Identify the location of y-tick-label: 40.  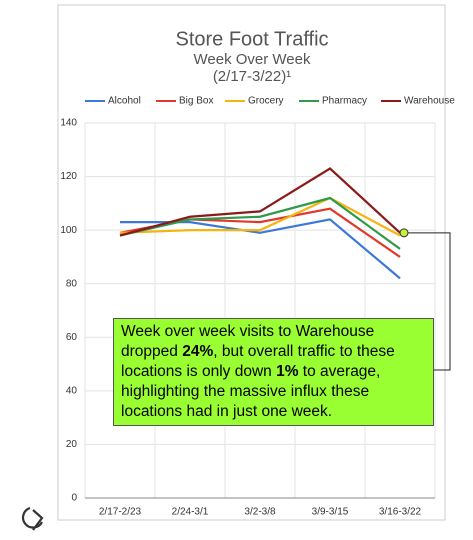
(72, 390).